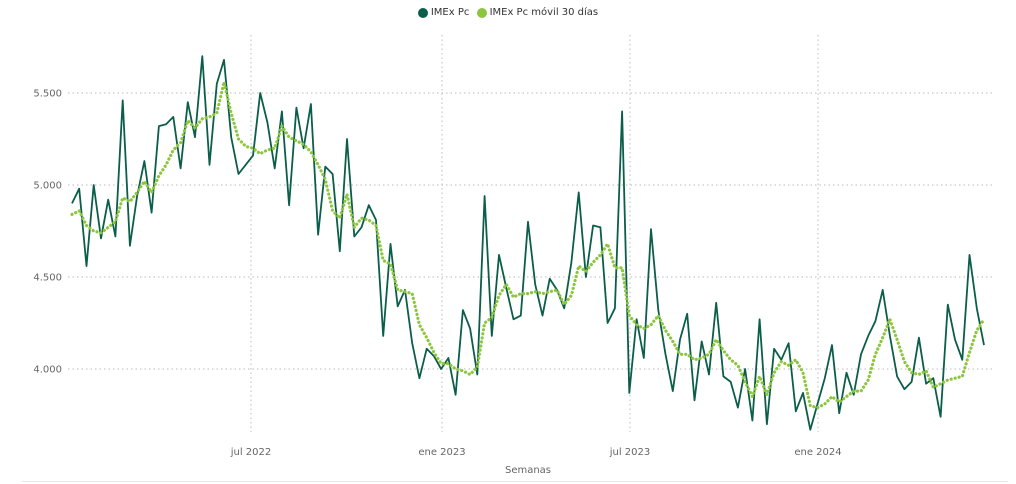 This screenshot has width=1016, height=484. I want to click on x-tick-label: ene 2024, so click(817, 452).